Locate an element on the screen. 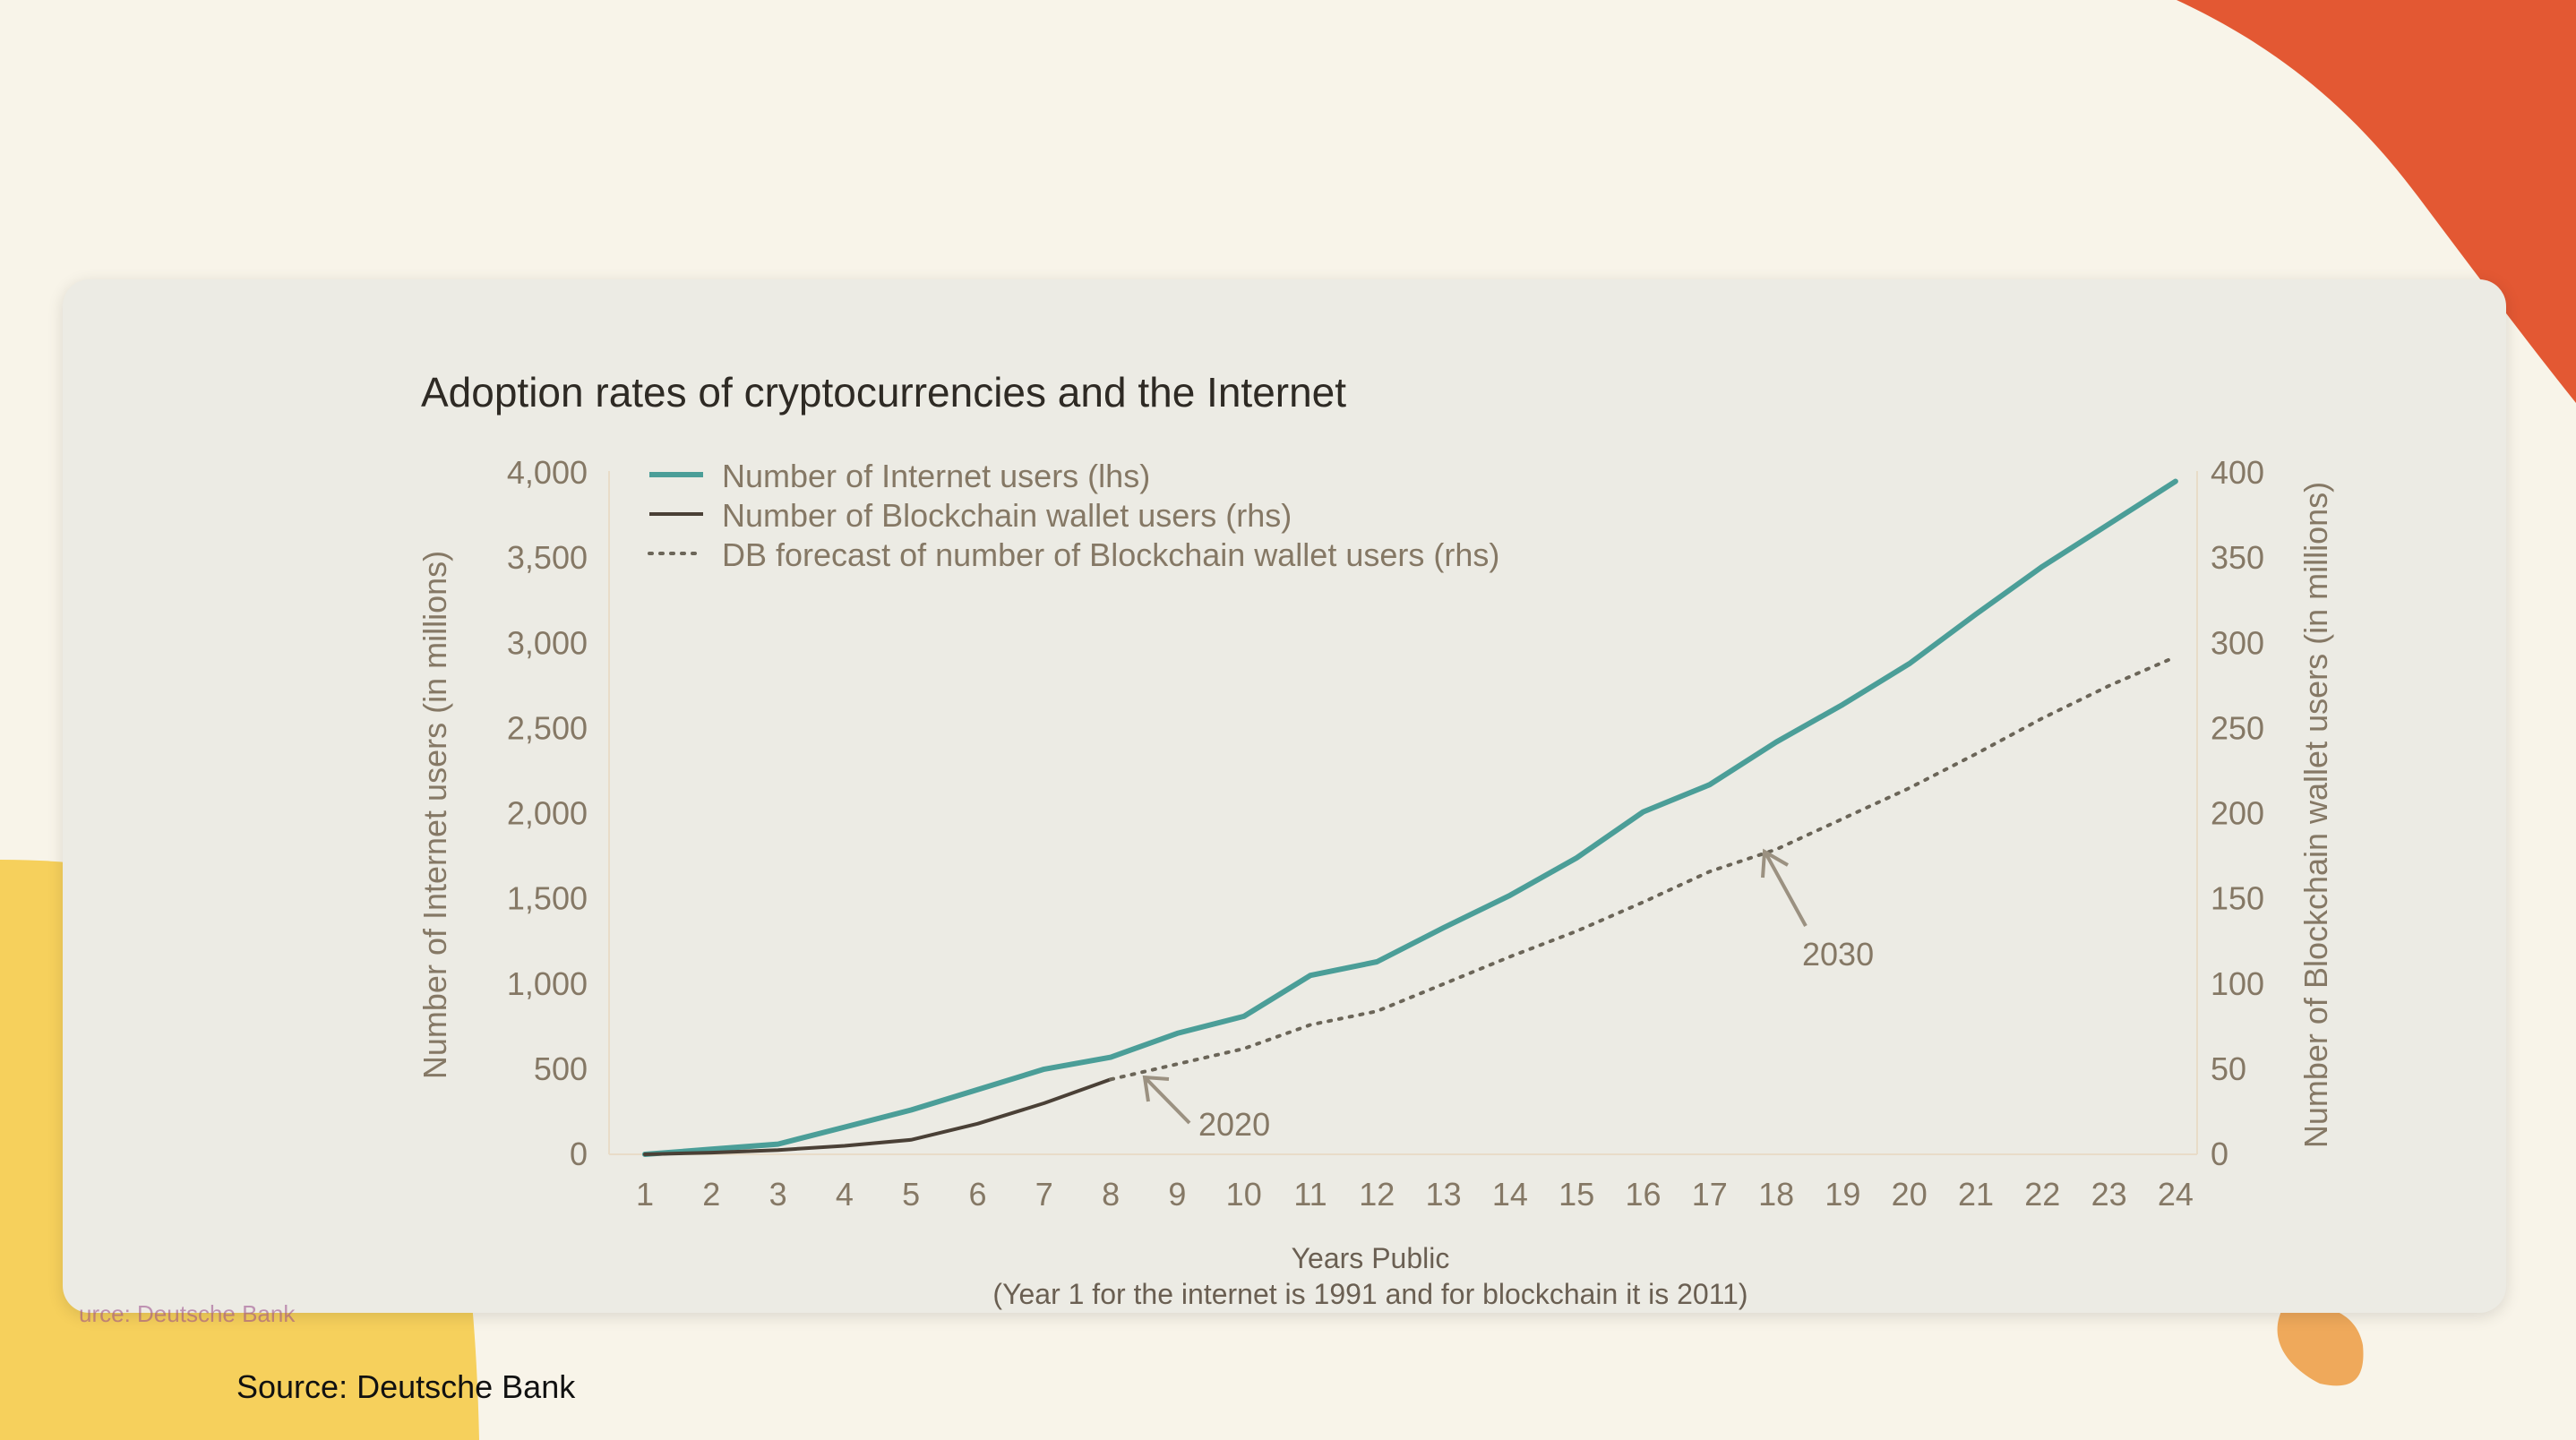 The width and height of the screenshot is (2576, 1440). x-tick-11: 11 is located at coordinates (1310, 1194).